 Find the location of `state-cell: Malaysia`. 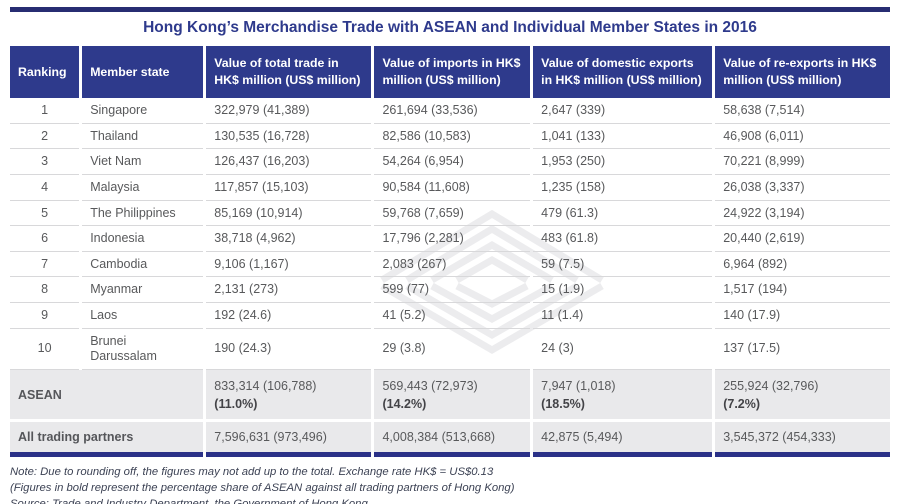

state-cell: Malaysia is located at coordinates (143, 188).